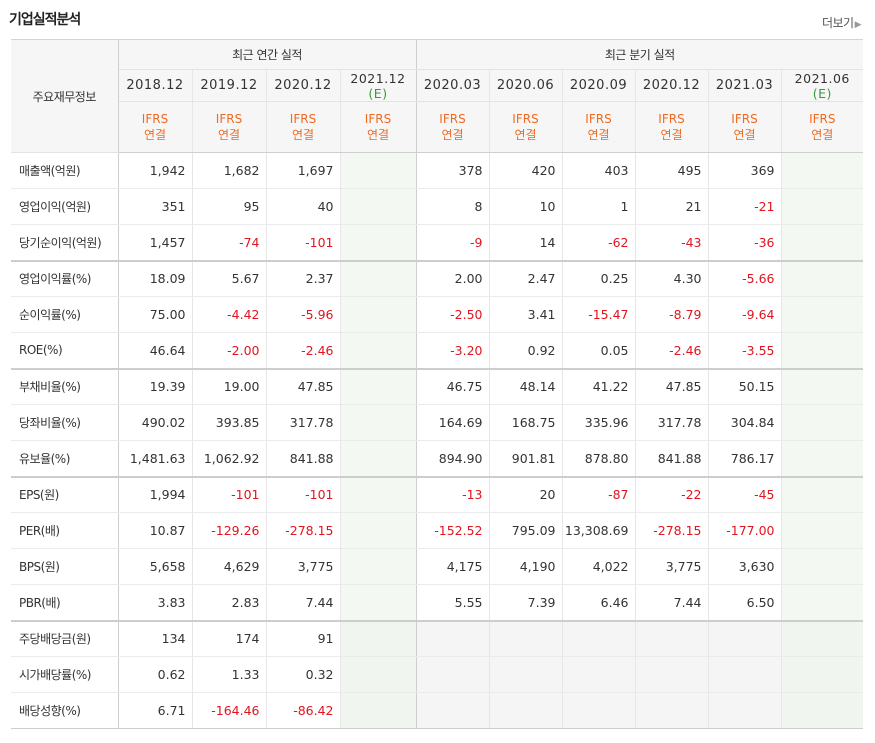 The height and width of the screenshot is (743, 875). Describe the element at coordinates (155, 710) in the screenshot. I see `value-cell: 6.71` at that location.